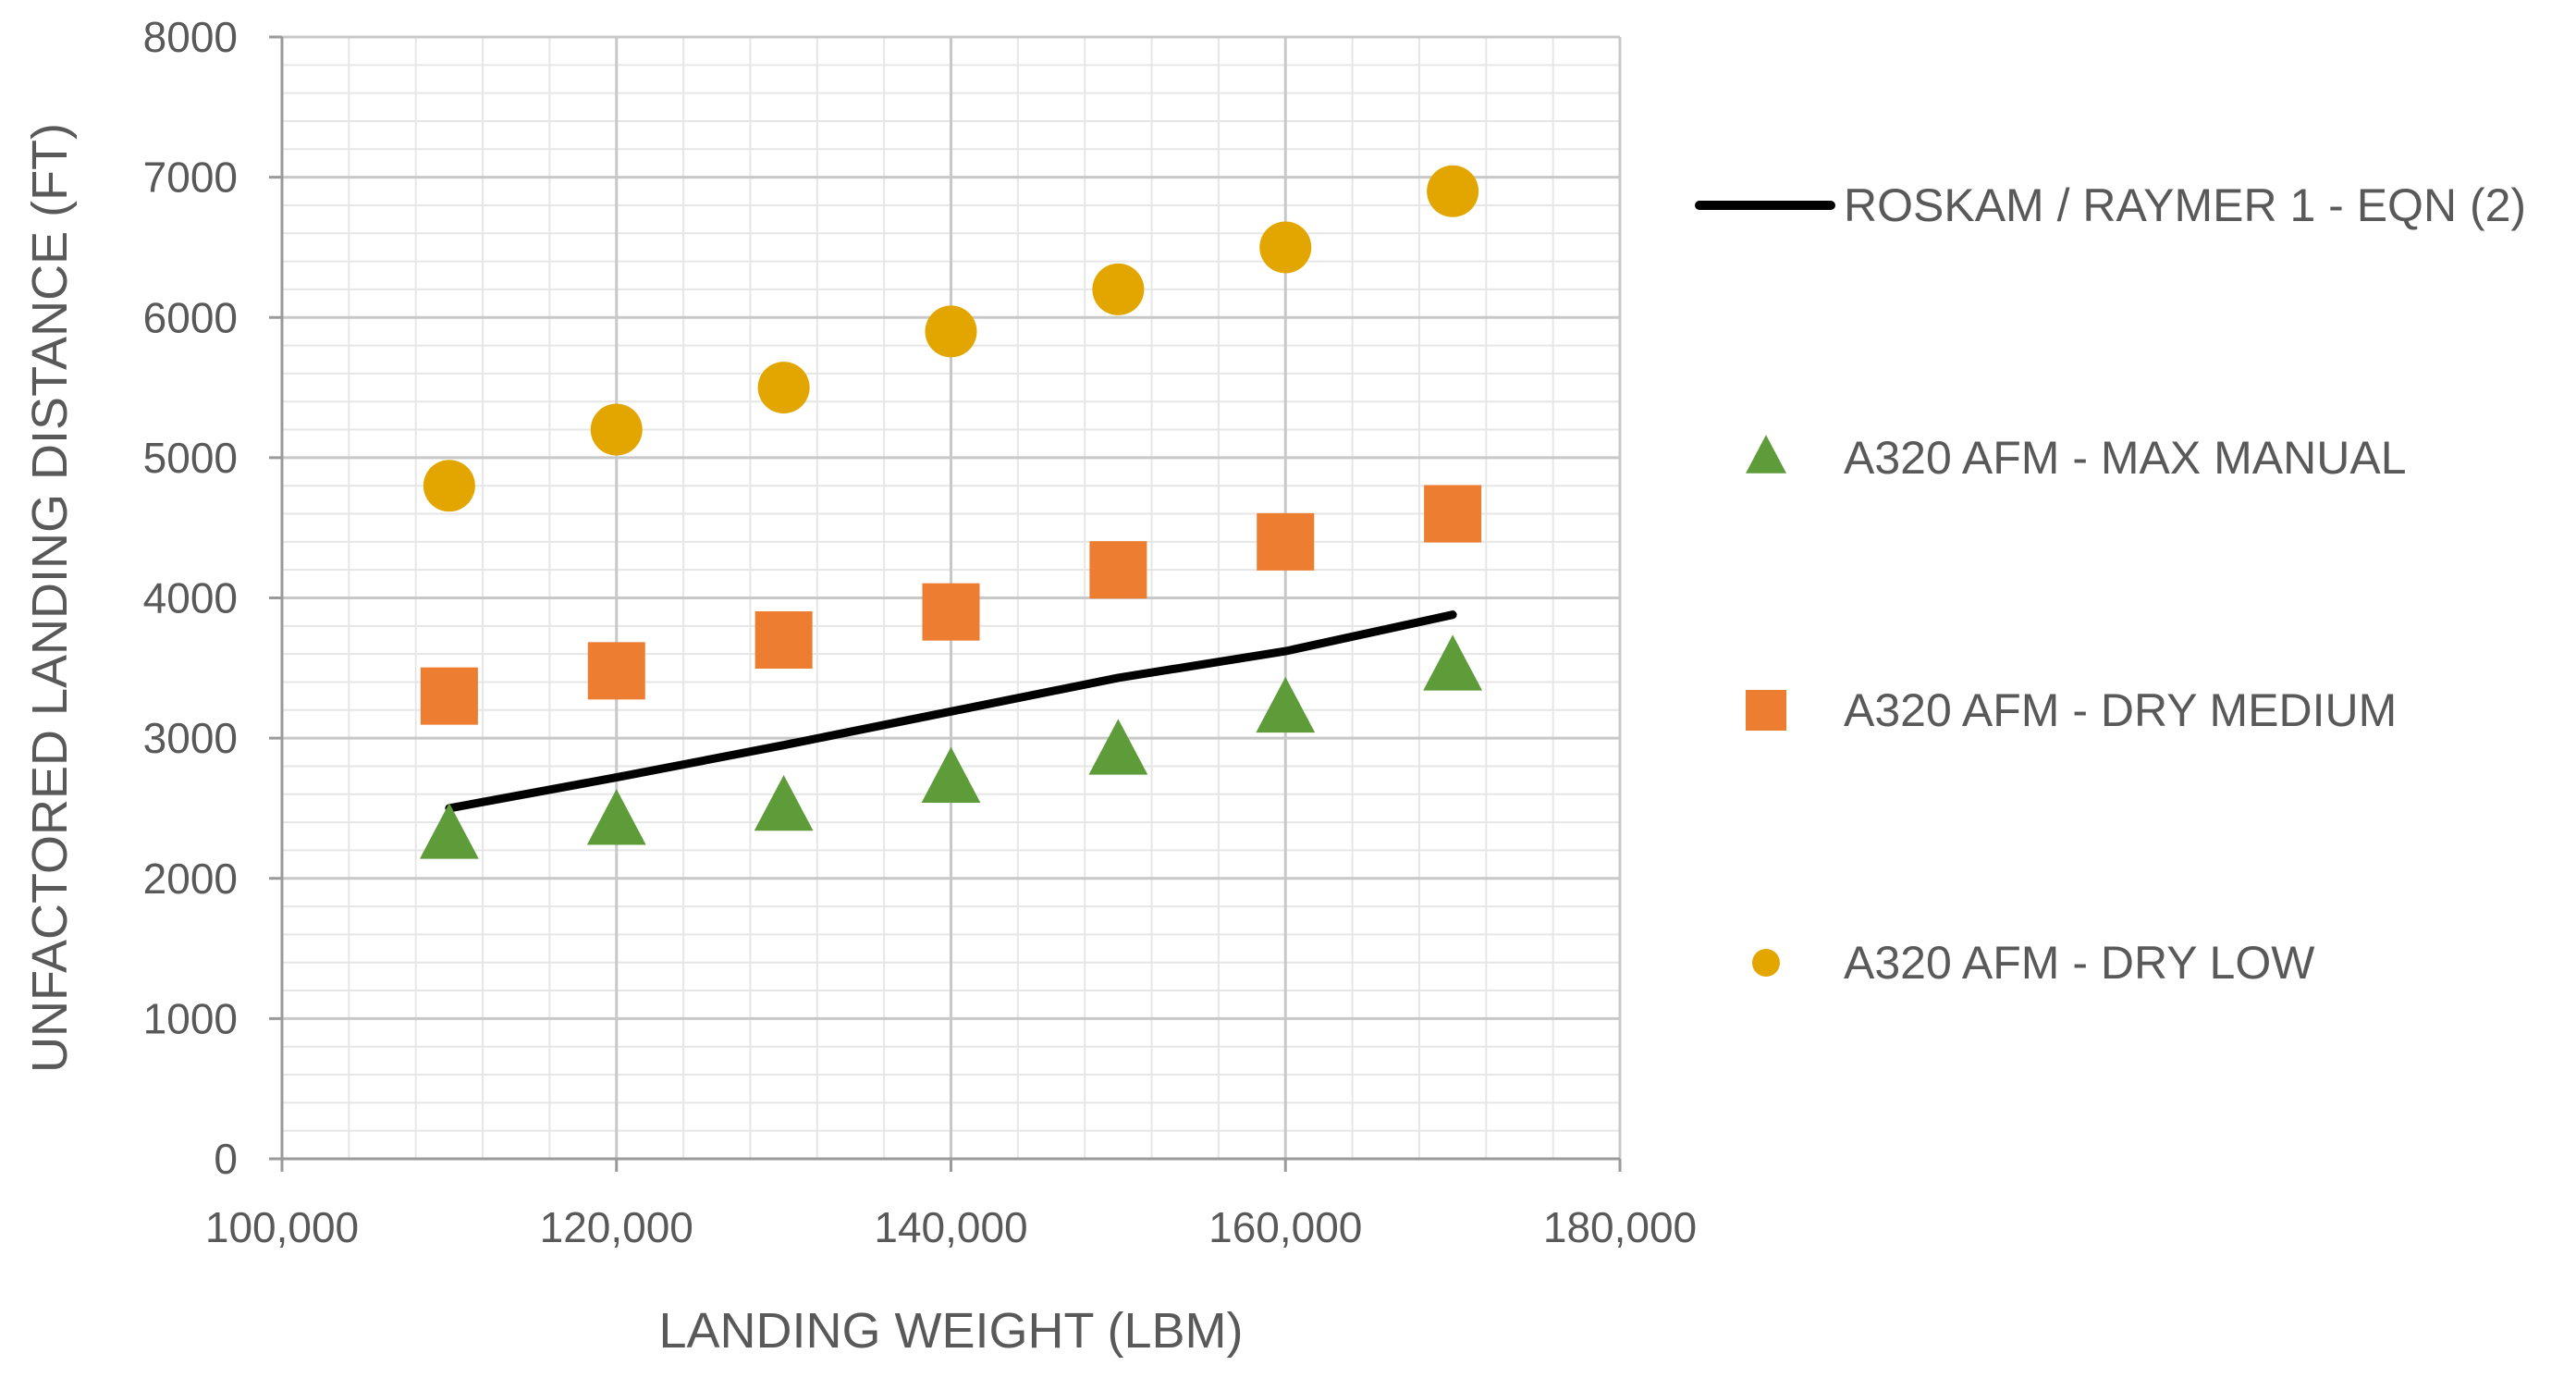  I want to click on legend-item-1: A320 AFM - MAX MANUAL, so click(2076, 458).